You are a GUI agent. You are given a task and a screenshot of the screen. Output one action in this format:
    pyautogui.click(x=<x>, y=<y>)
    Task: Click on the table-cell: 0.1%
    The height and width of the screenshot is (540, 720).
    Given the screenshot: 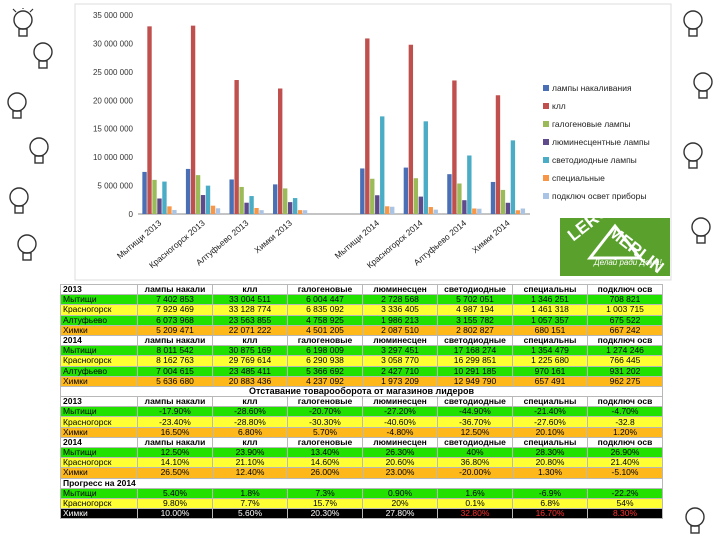 What is the action you would take?
    pyautogui.click(x=475, y=503)
    